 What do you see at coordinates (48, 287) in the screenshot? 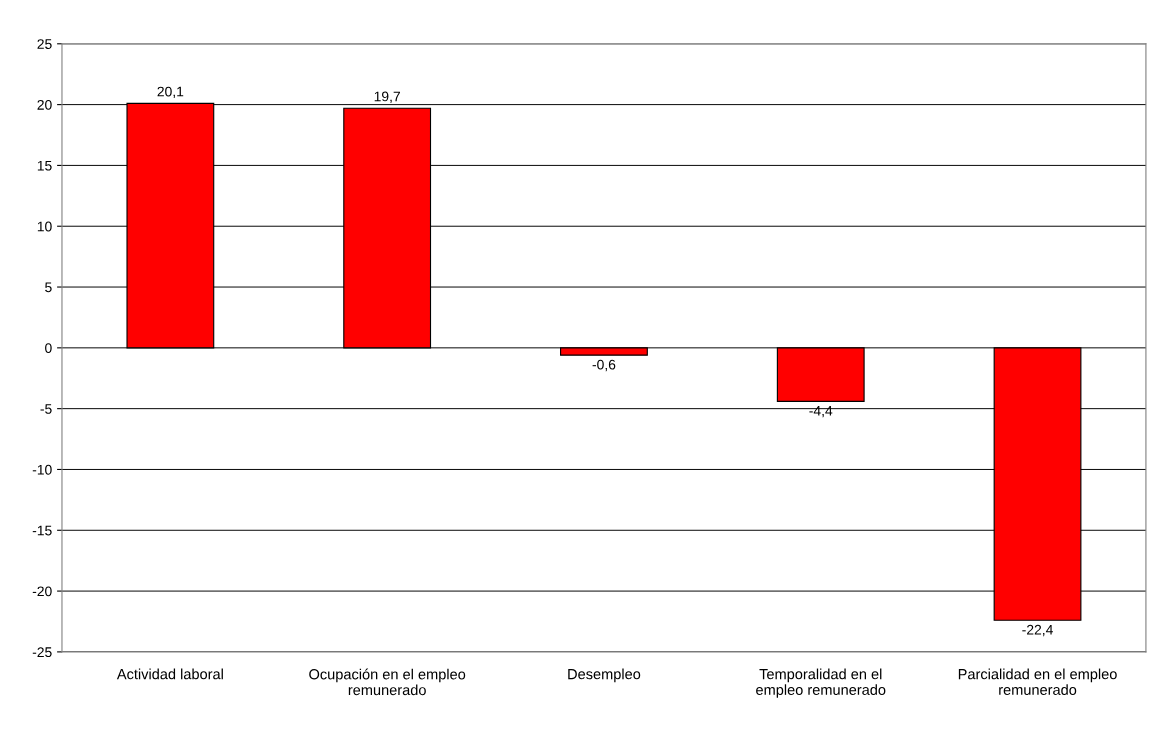
I see `y-tick-label: 5` at bounding box center [48, 287].